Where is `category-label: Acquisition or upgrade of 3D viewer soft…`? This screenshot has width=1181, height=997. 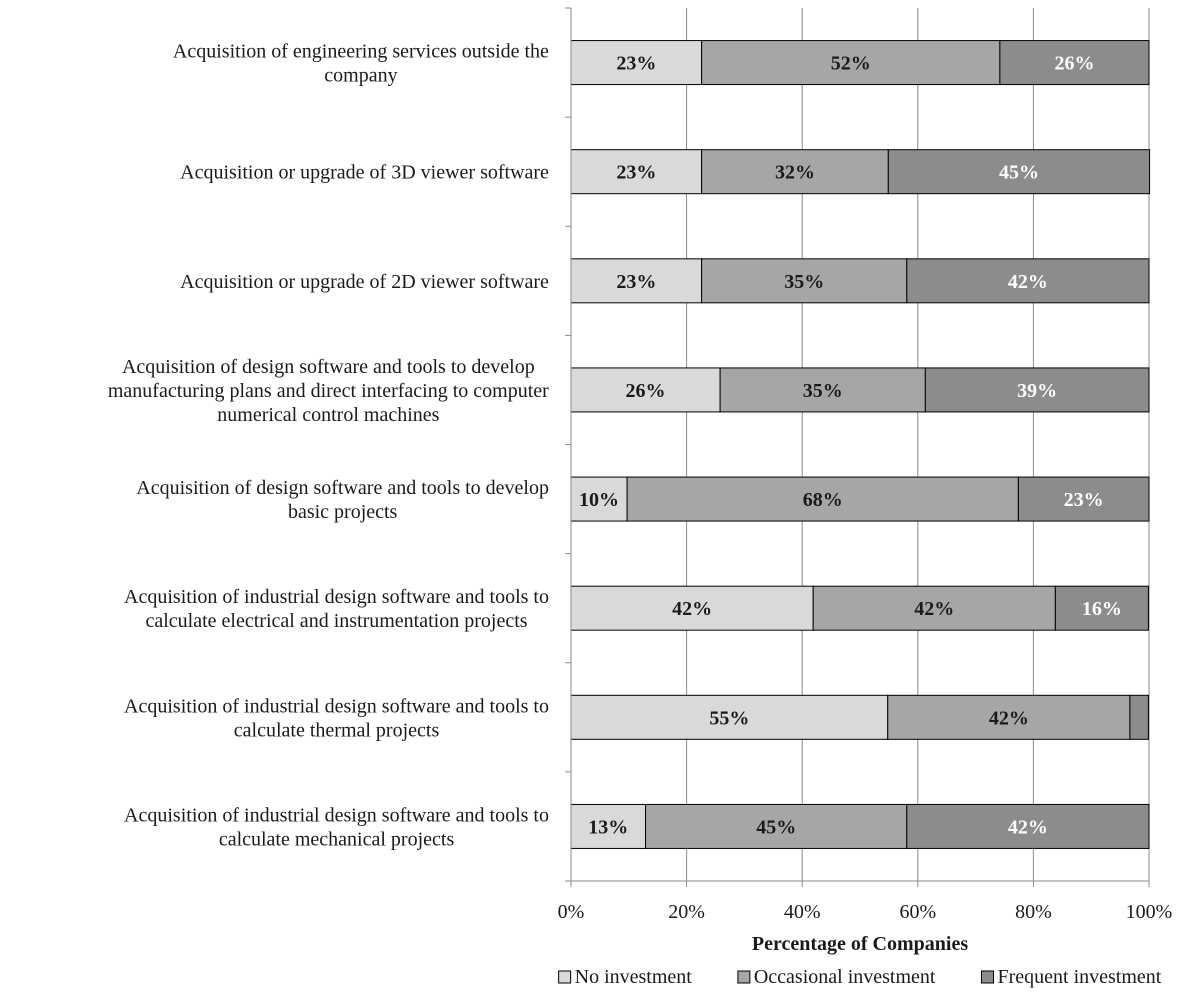
category-label: Acquisition or upgrade of 3D viewer soft… is located at coordinates (364, 173).